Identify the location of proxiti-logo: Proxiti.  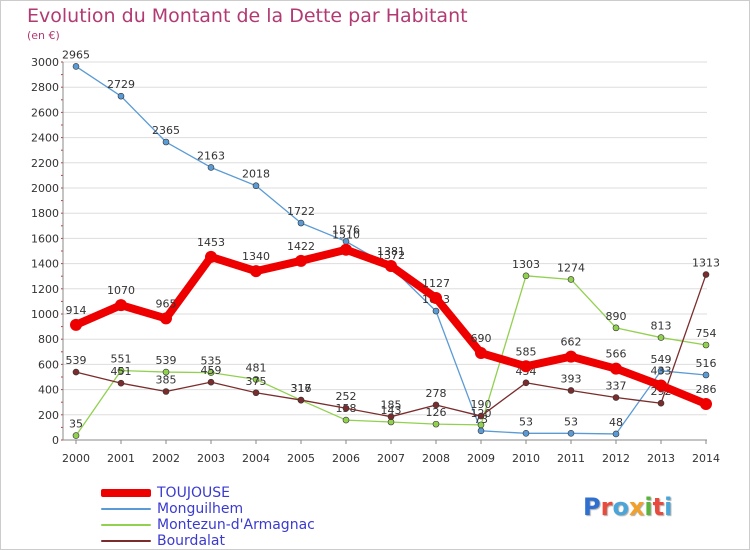
(627, 507).